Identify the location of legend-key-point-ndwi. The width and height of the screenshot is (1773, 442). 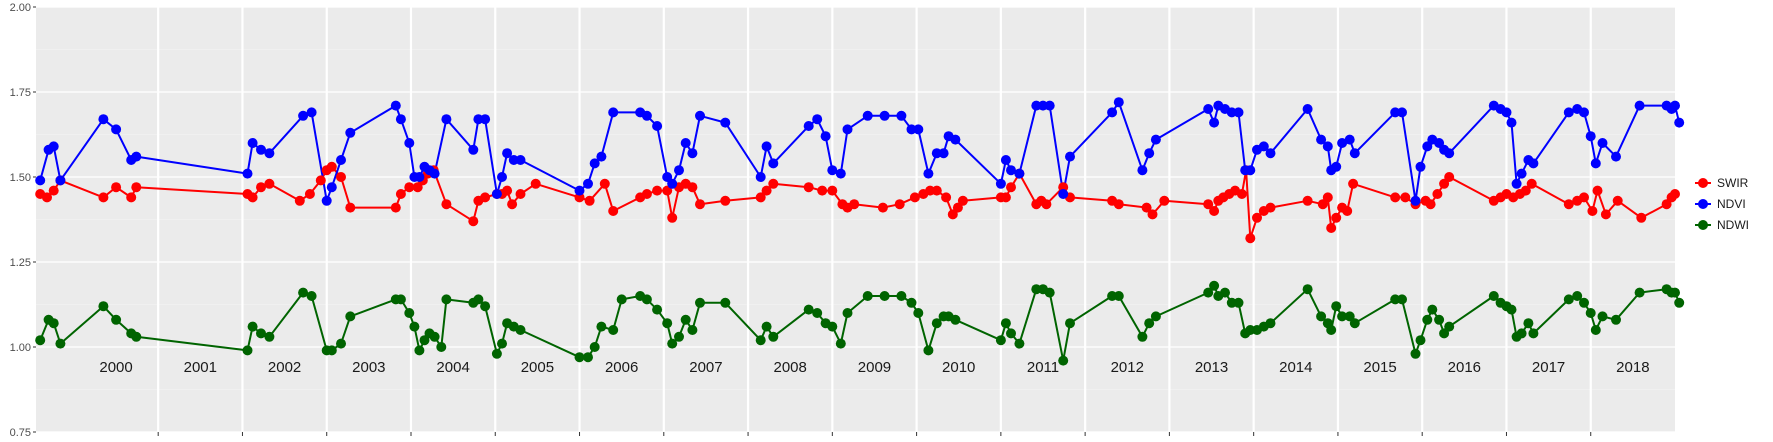
(1703, 225).